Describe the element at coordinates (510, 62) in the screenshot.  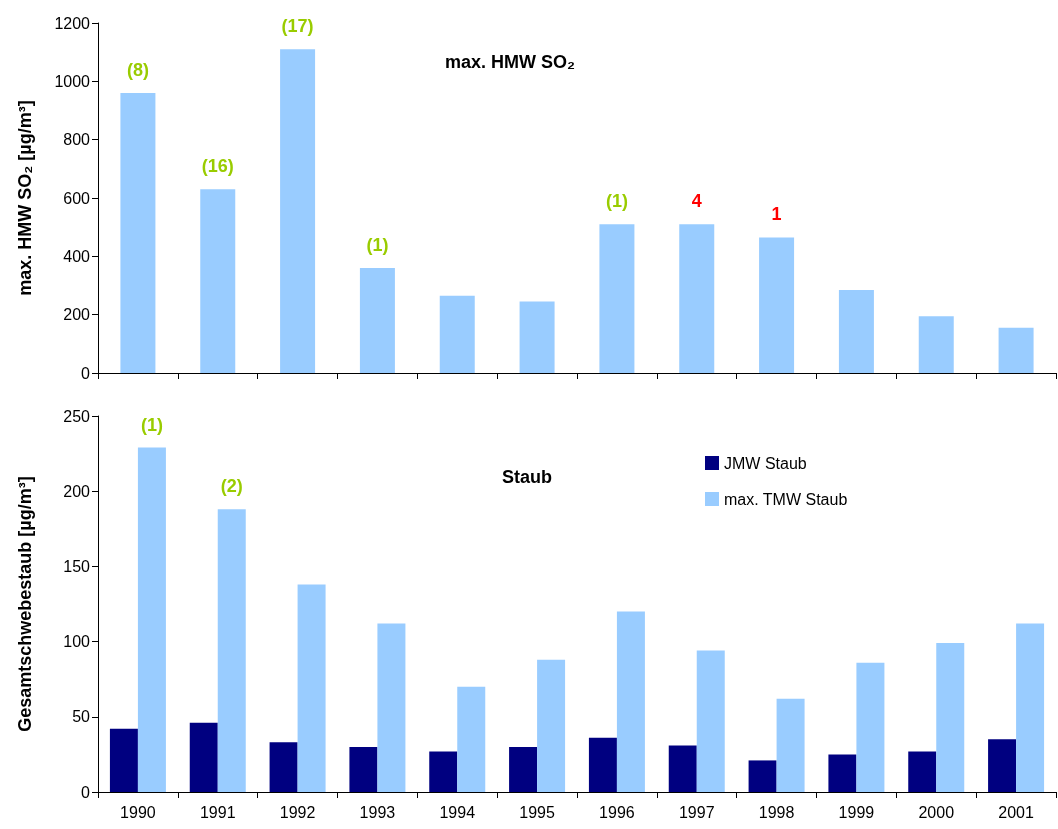
I see `text: max. HMW SO₂` at that location.